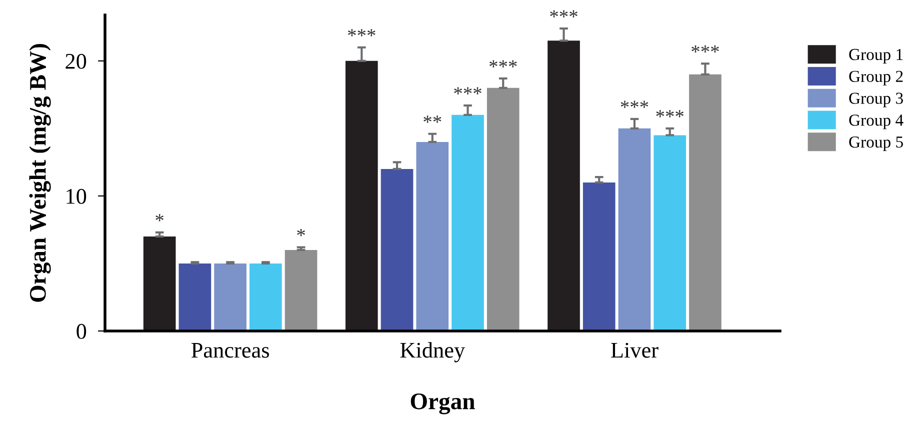 The height and width of the screenshot is (424, 914). I want to click on legend-label: Group 3, so click(876, 100).